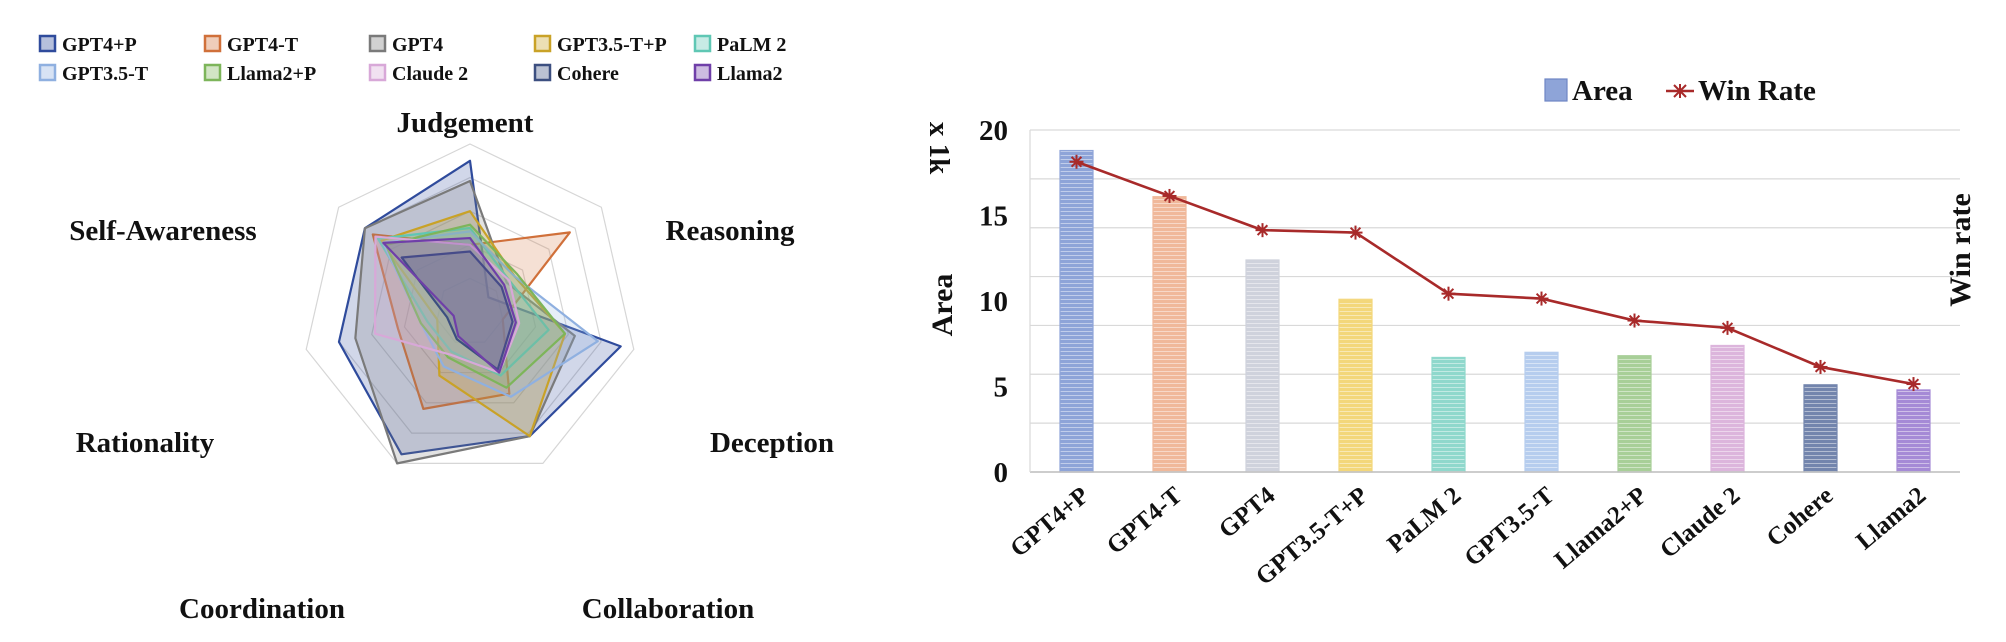 This screenshot has height=642, width=2006. What do you see at coordinates (1076, 161) in the screenshot?
I see `win-rate-point-gpt4-p` at bounding box center [1076, 161].